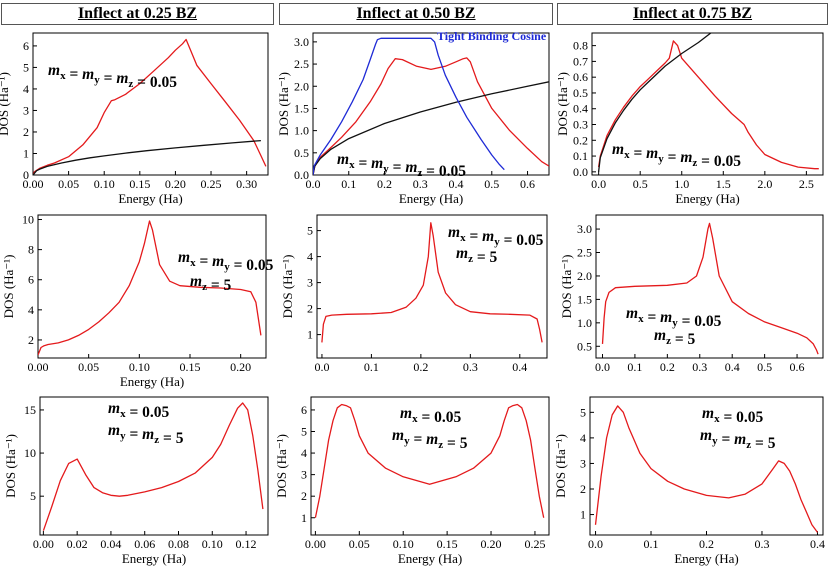 The width and height of the screenshot is (830, 570). What do you see at coordinates (28, 220) in the screenshot?
I see `y-tick-label: 10` at bounding box center [28, 220].